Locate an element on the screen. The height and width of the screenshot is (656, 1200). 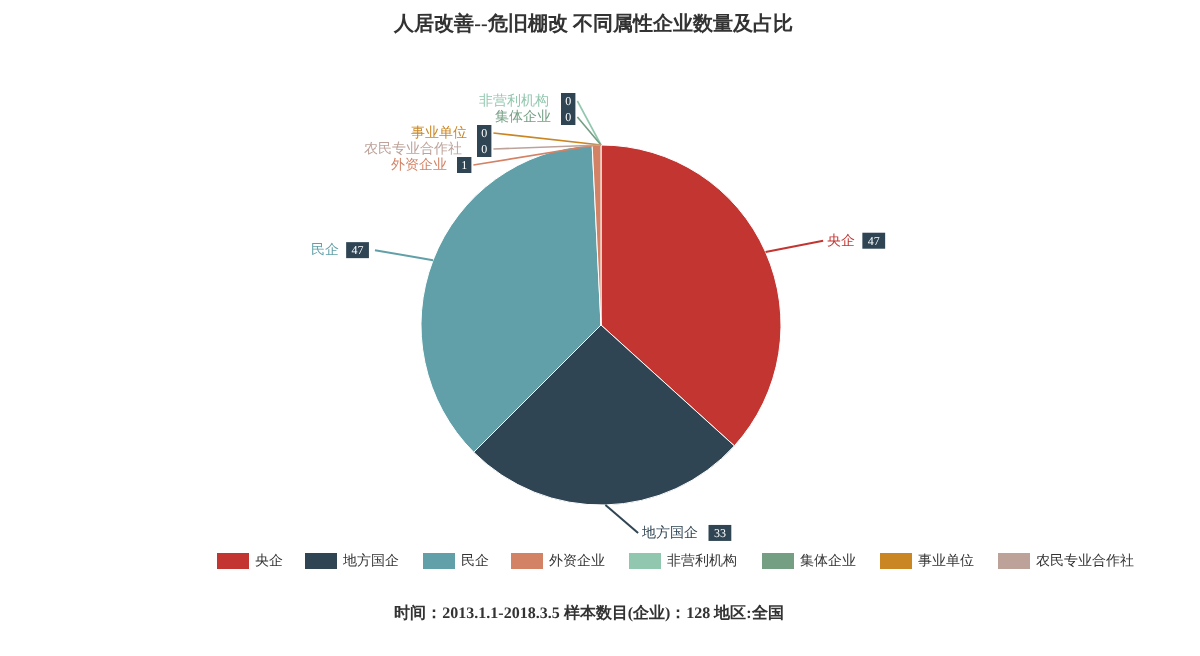
text: 时间：2013.1.1-2018.3.5 样本数目(企业)：128 地区:全国 is located at coordinates (589, 613).